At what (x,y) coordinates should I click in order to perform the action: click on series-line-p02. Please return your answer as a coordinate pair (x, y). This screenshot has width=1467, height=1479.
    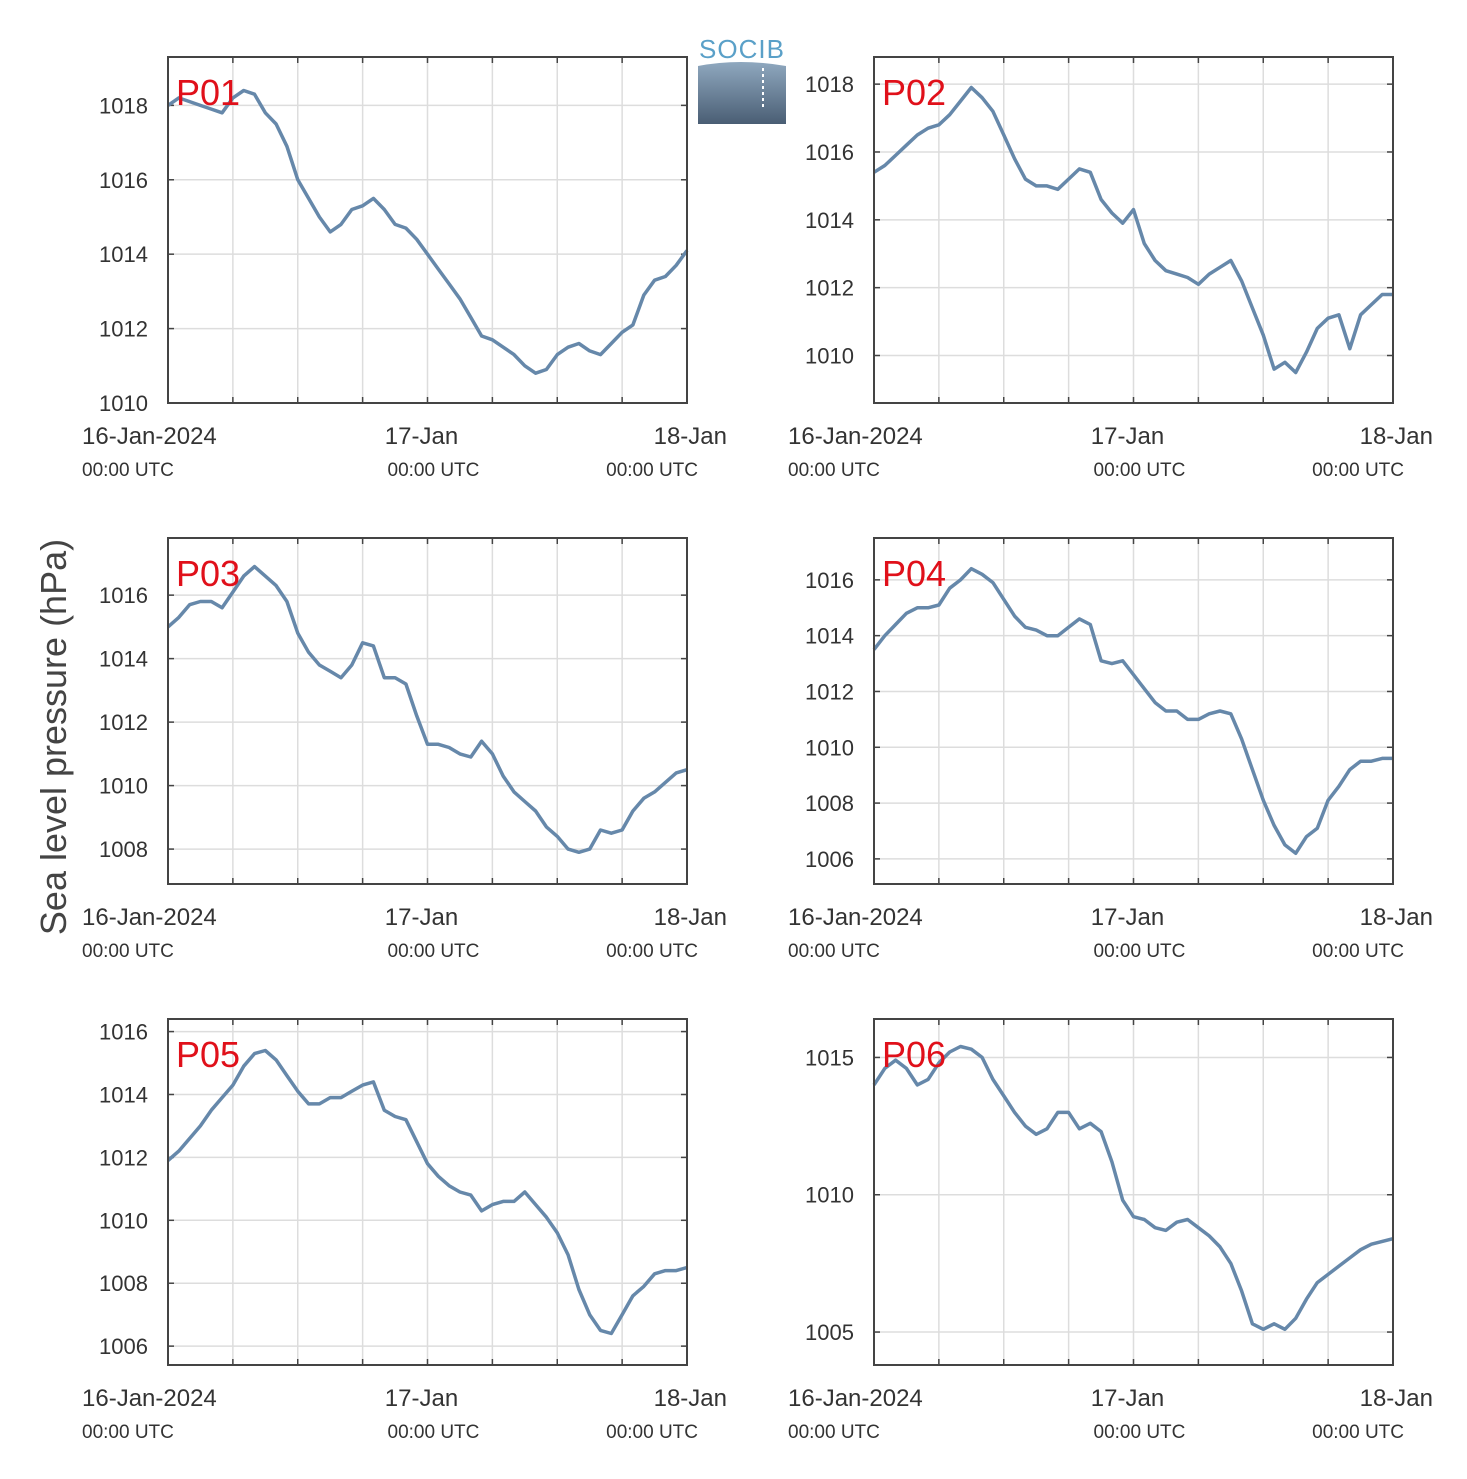
    Looking at the image, I should click on (1133, 230).